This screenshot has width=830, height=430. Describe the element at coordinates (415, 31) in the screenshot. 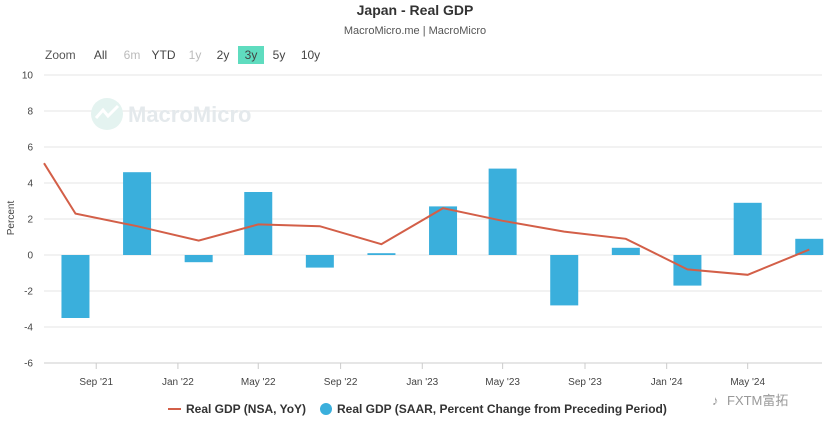

I see `chart-subtitle: MacroMicro.me | MacroMicro` at that location.